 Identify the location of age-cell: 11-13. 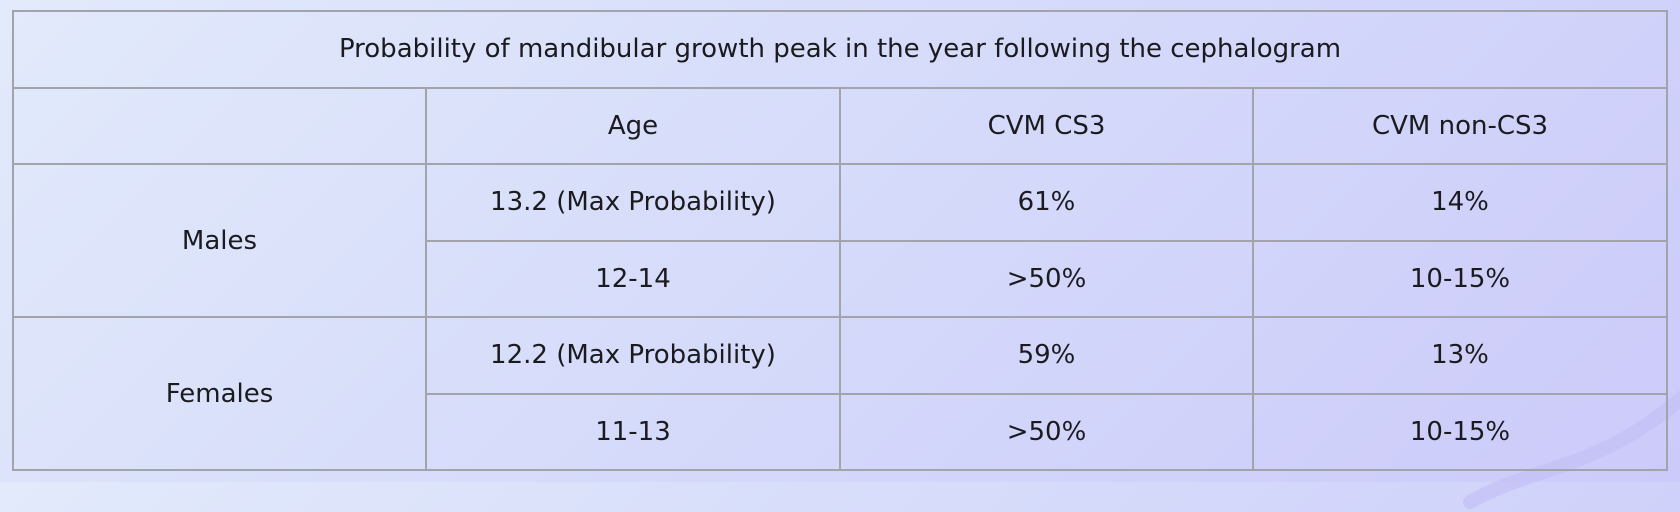
(633, 431).